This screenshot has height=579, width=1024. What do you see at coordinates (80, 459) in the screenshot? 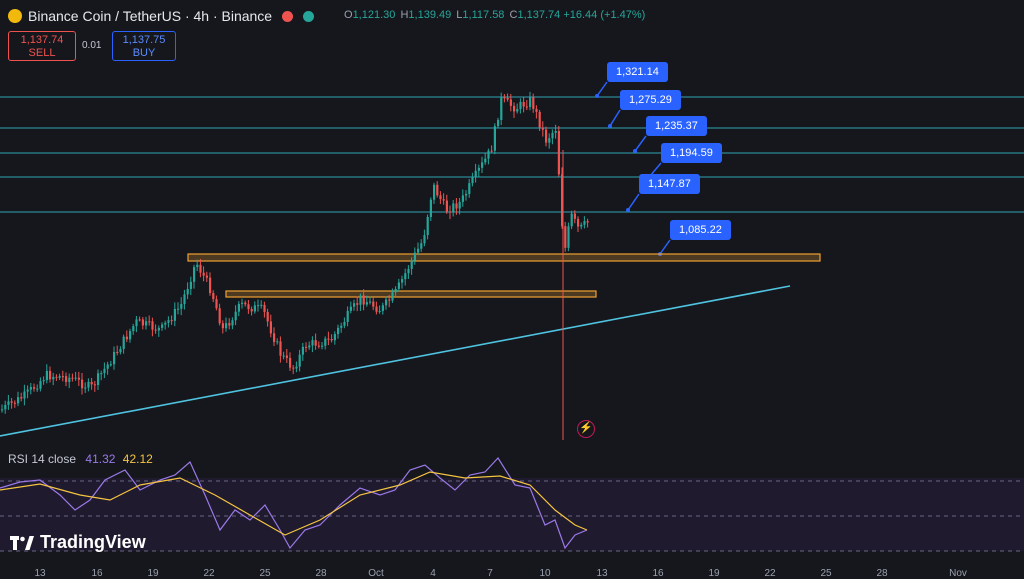
I see `rsi-legend: RSI 14 close 41.32 42.12` at bounding box center [80, 459].